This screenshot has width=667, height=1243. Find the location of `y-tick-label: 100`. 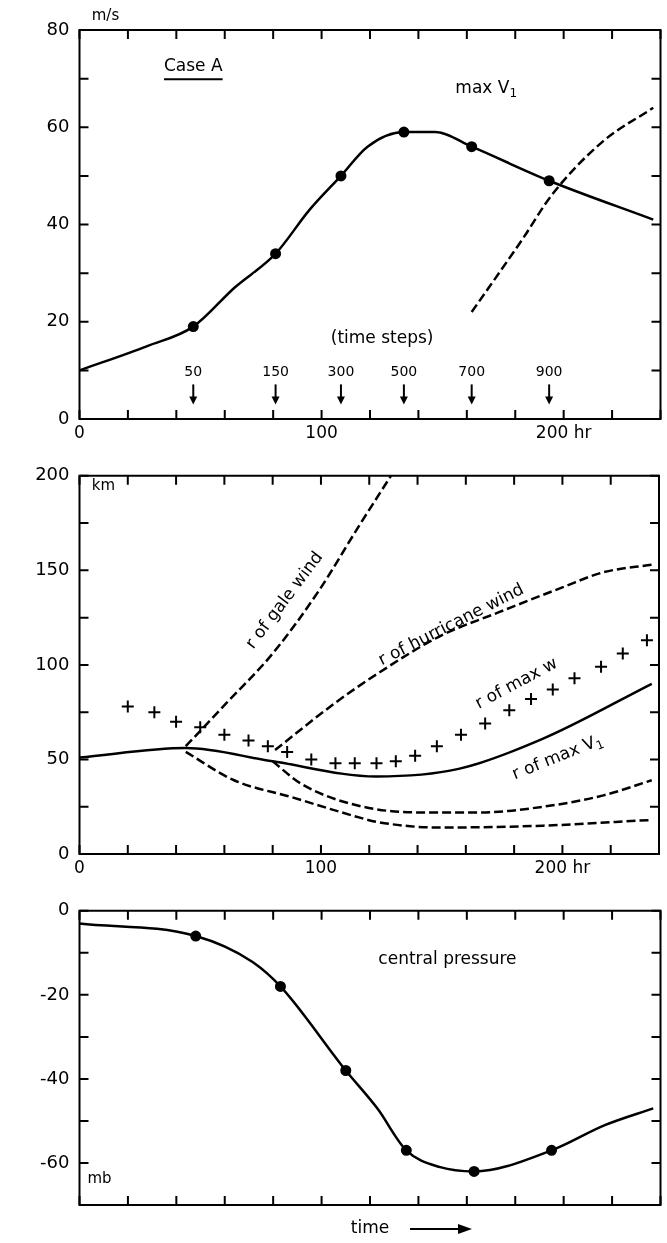

y-tick-label: 100 is located at coordinates (52, 663).